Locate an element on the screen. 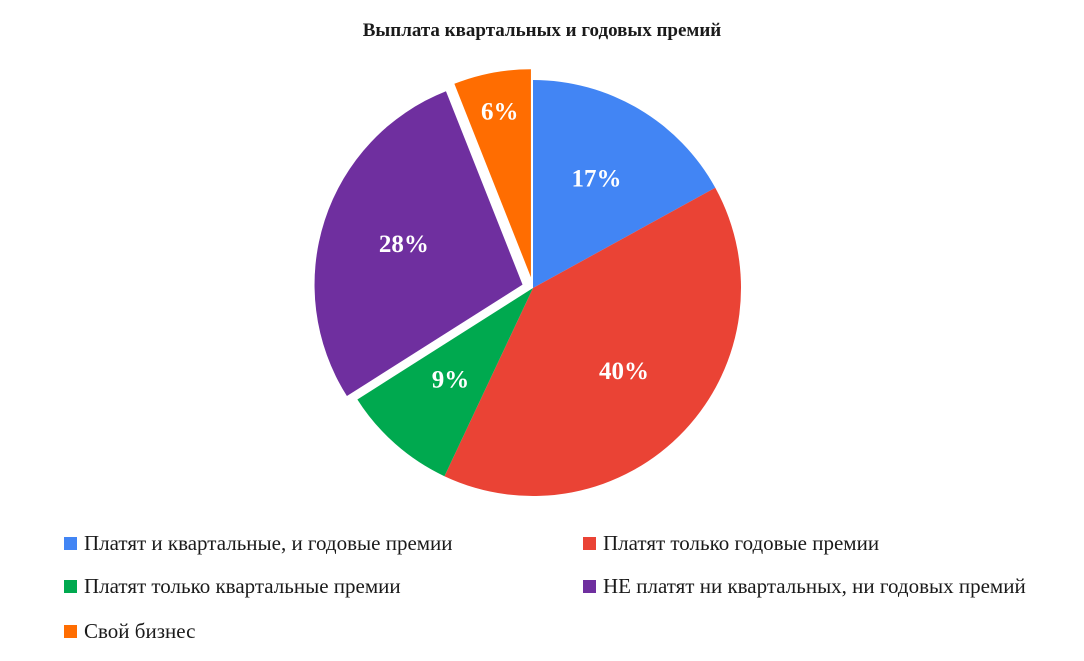  slice-value-label: 9% is located at coordinates (451, 379).